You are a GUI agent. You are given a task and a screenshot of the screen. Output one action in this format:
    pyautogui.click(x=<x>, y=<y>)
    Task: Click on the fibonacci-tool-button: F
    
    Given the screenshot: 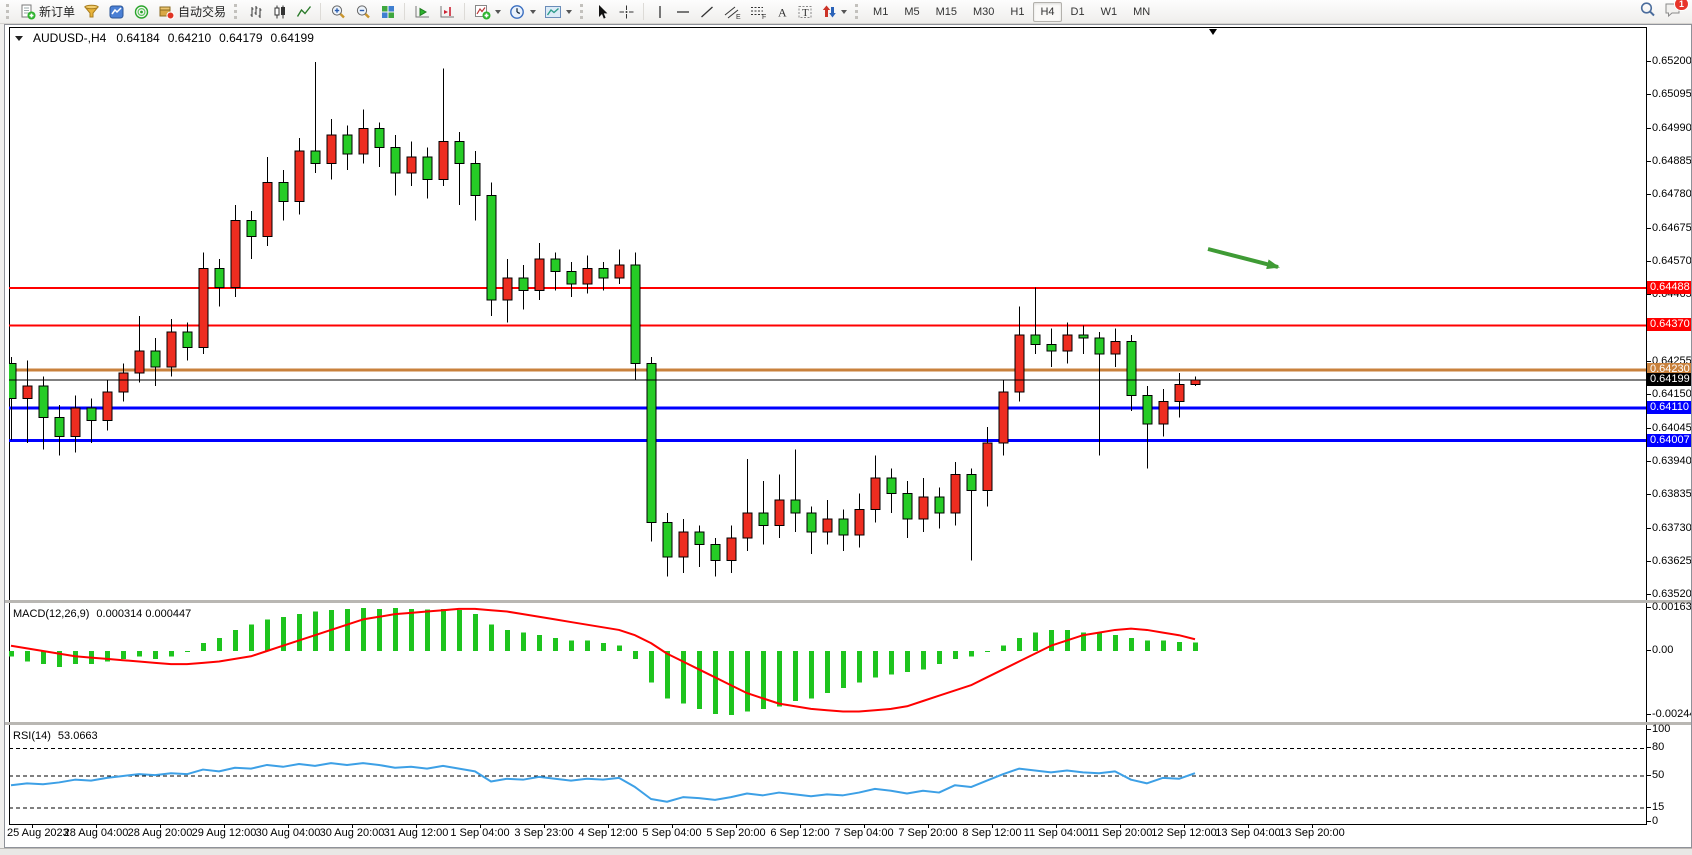 What is the action you would take?
    pyautogui.click(x=758, y=12)
    